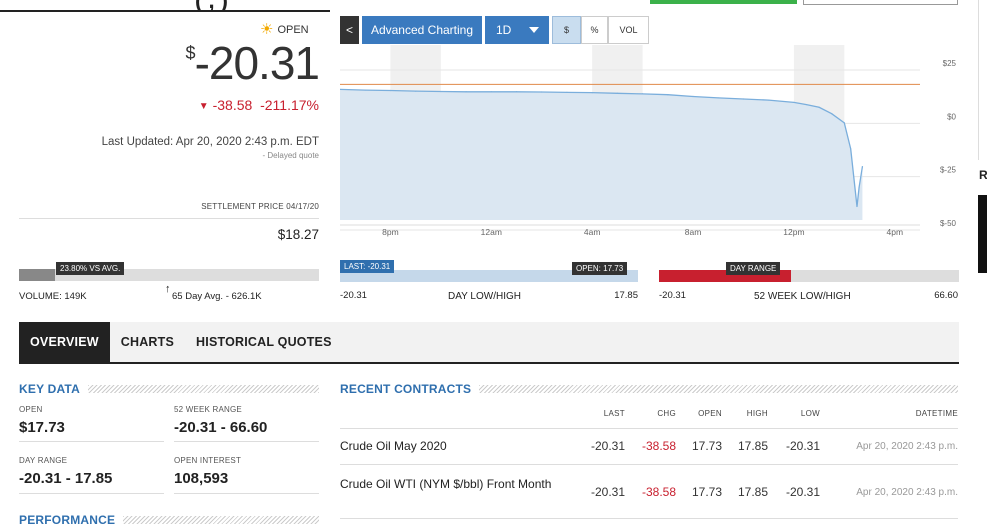 The image size is (987, 525). I want to click on search-input-clipped, so click(880, 2).